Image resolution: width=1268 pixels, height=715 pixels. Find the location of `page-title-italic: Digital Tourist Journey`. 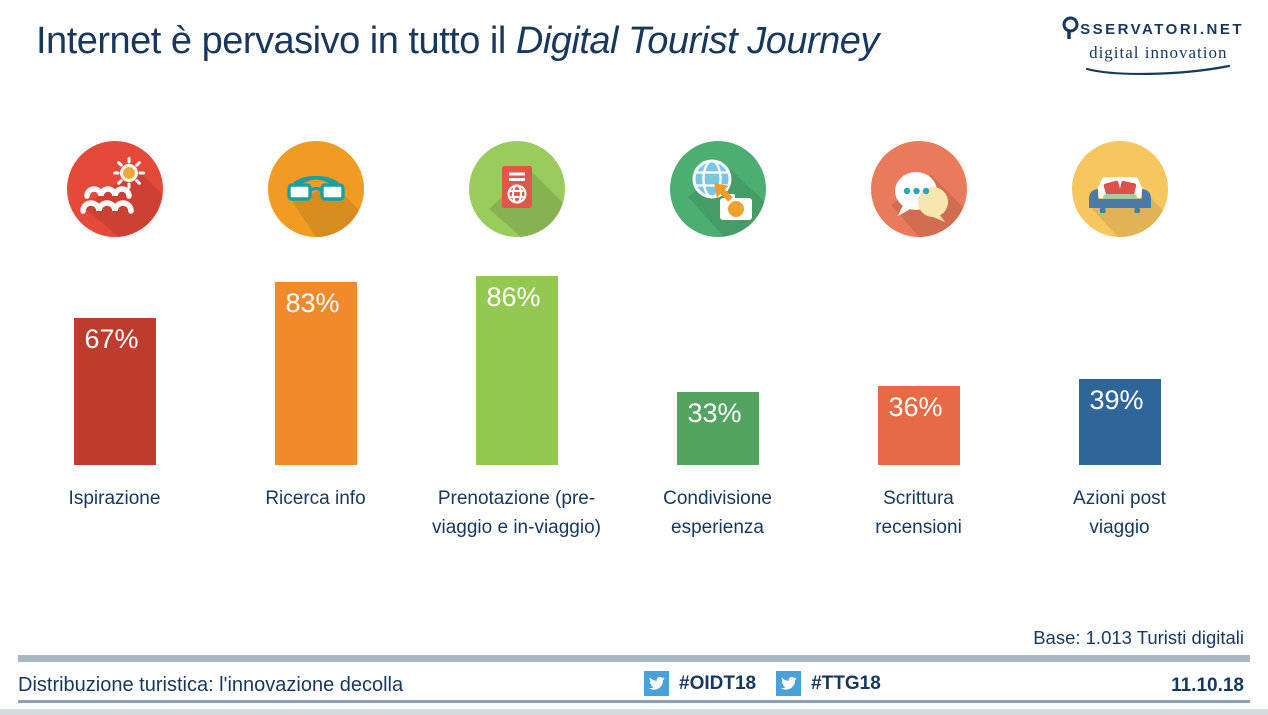

page-title-italic: Digital Tourist Journey is located at coordinates (697, 41).